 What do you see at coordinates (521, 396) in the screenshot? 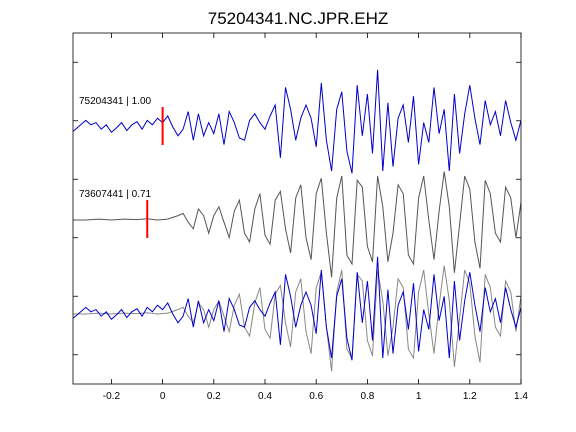
I see `x-tick-label: 1.4` at bounding box center [521, 396].